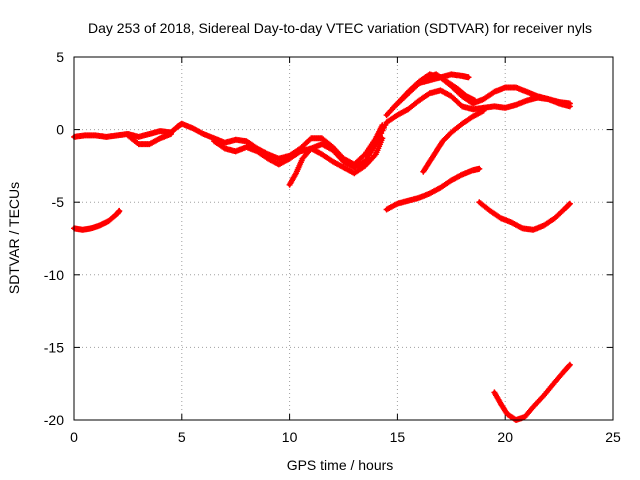  I want to click on x-tick-label: 5, so click(182, 437).